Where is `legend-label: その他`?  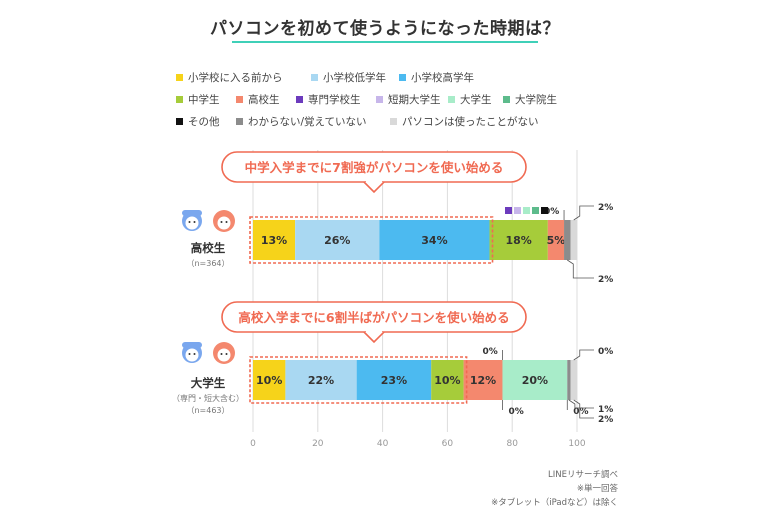
legend-label: その他 is located at coordinates (204, 121).